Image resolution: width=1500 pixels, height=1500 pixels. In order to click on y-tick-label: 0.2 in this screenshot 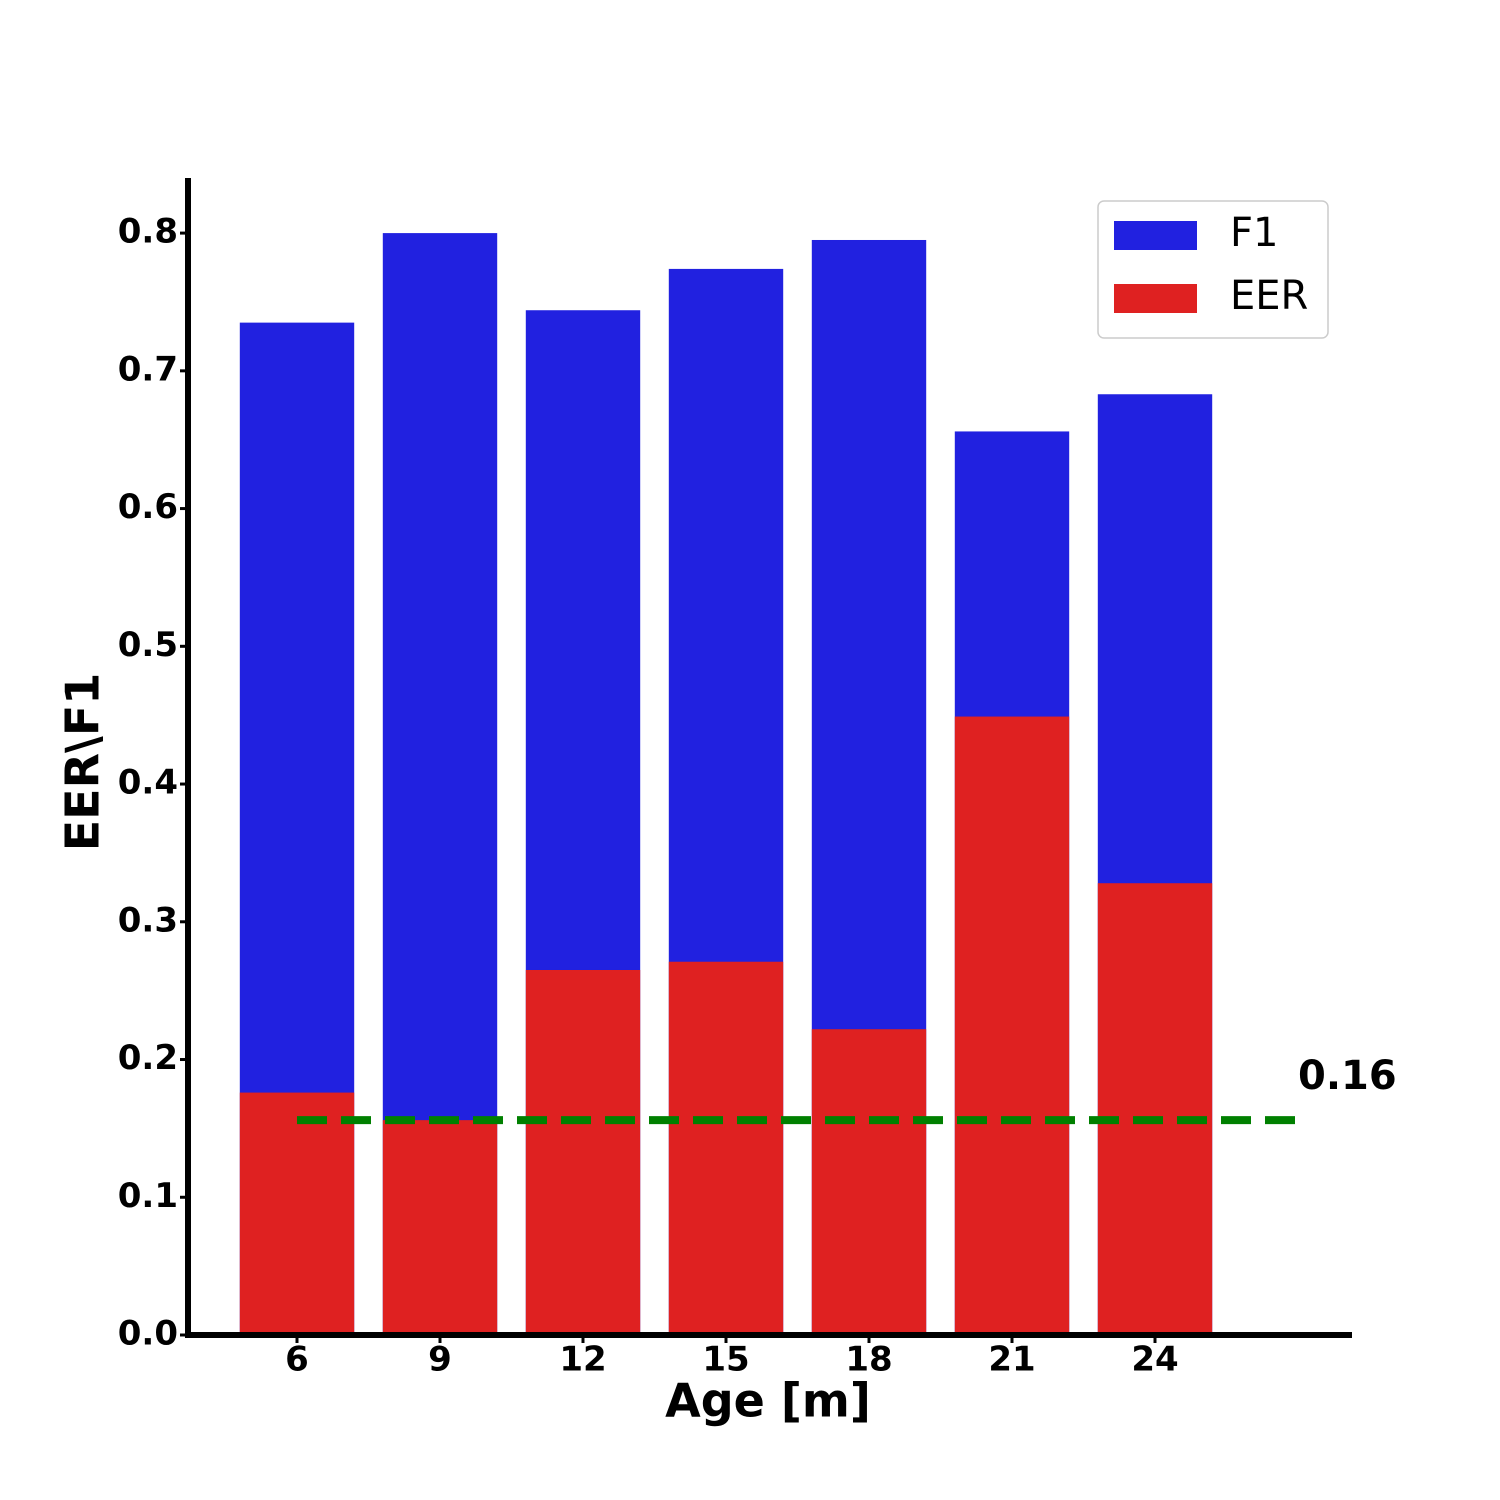, I will do `click(148, 1058)`.